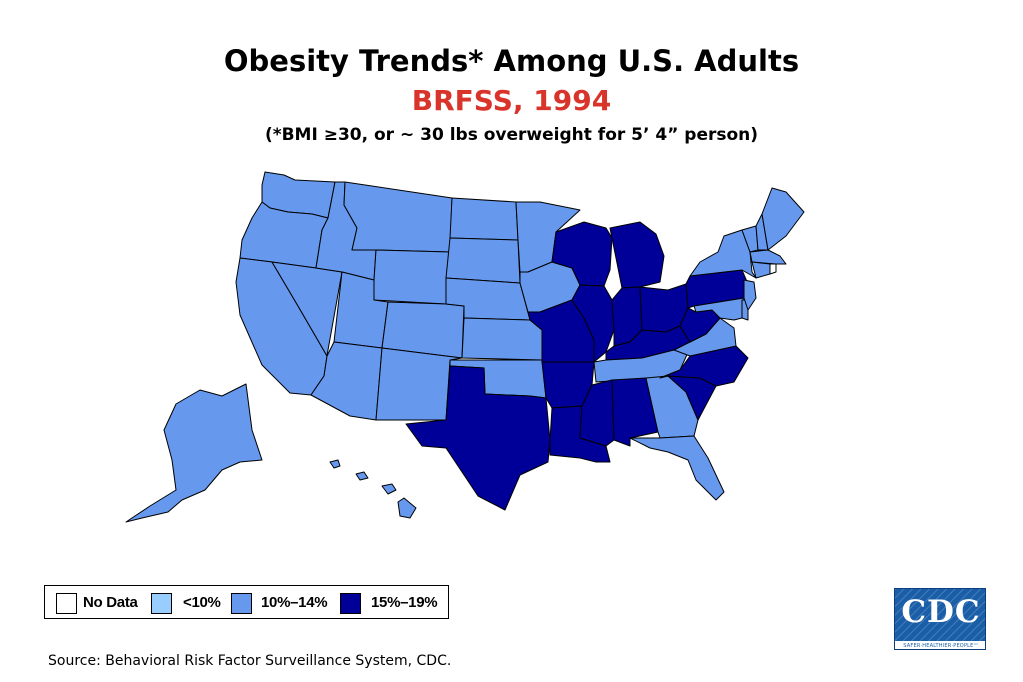 This screenshot has width=1023, height=682. What do you see at coordinates (412, 277) in the screenshot?
I see `state-wyoming` at bounding box center [412, 277].